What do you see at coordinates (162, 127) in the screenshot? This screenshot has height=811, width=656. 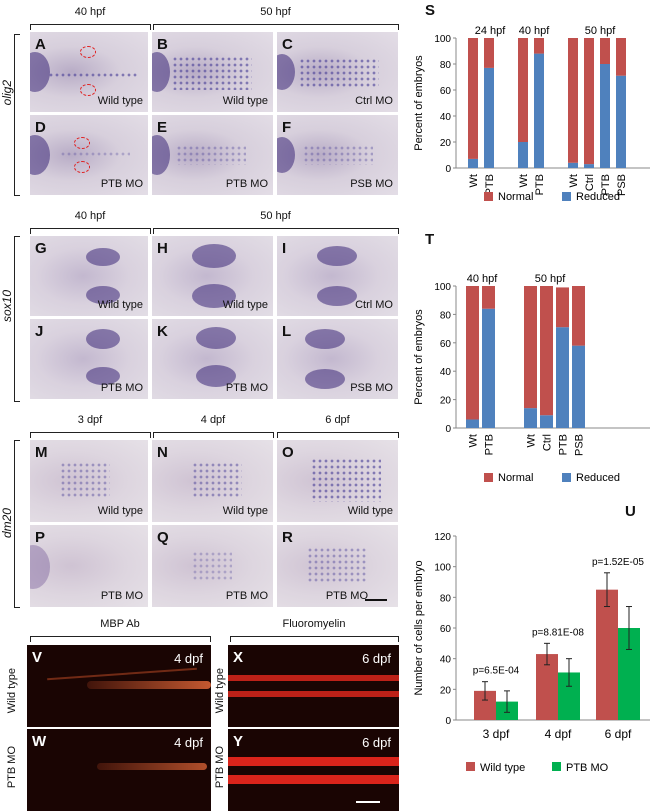 I see `panel-letter: E` at bounding box center [162, 127].